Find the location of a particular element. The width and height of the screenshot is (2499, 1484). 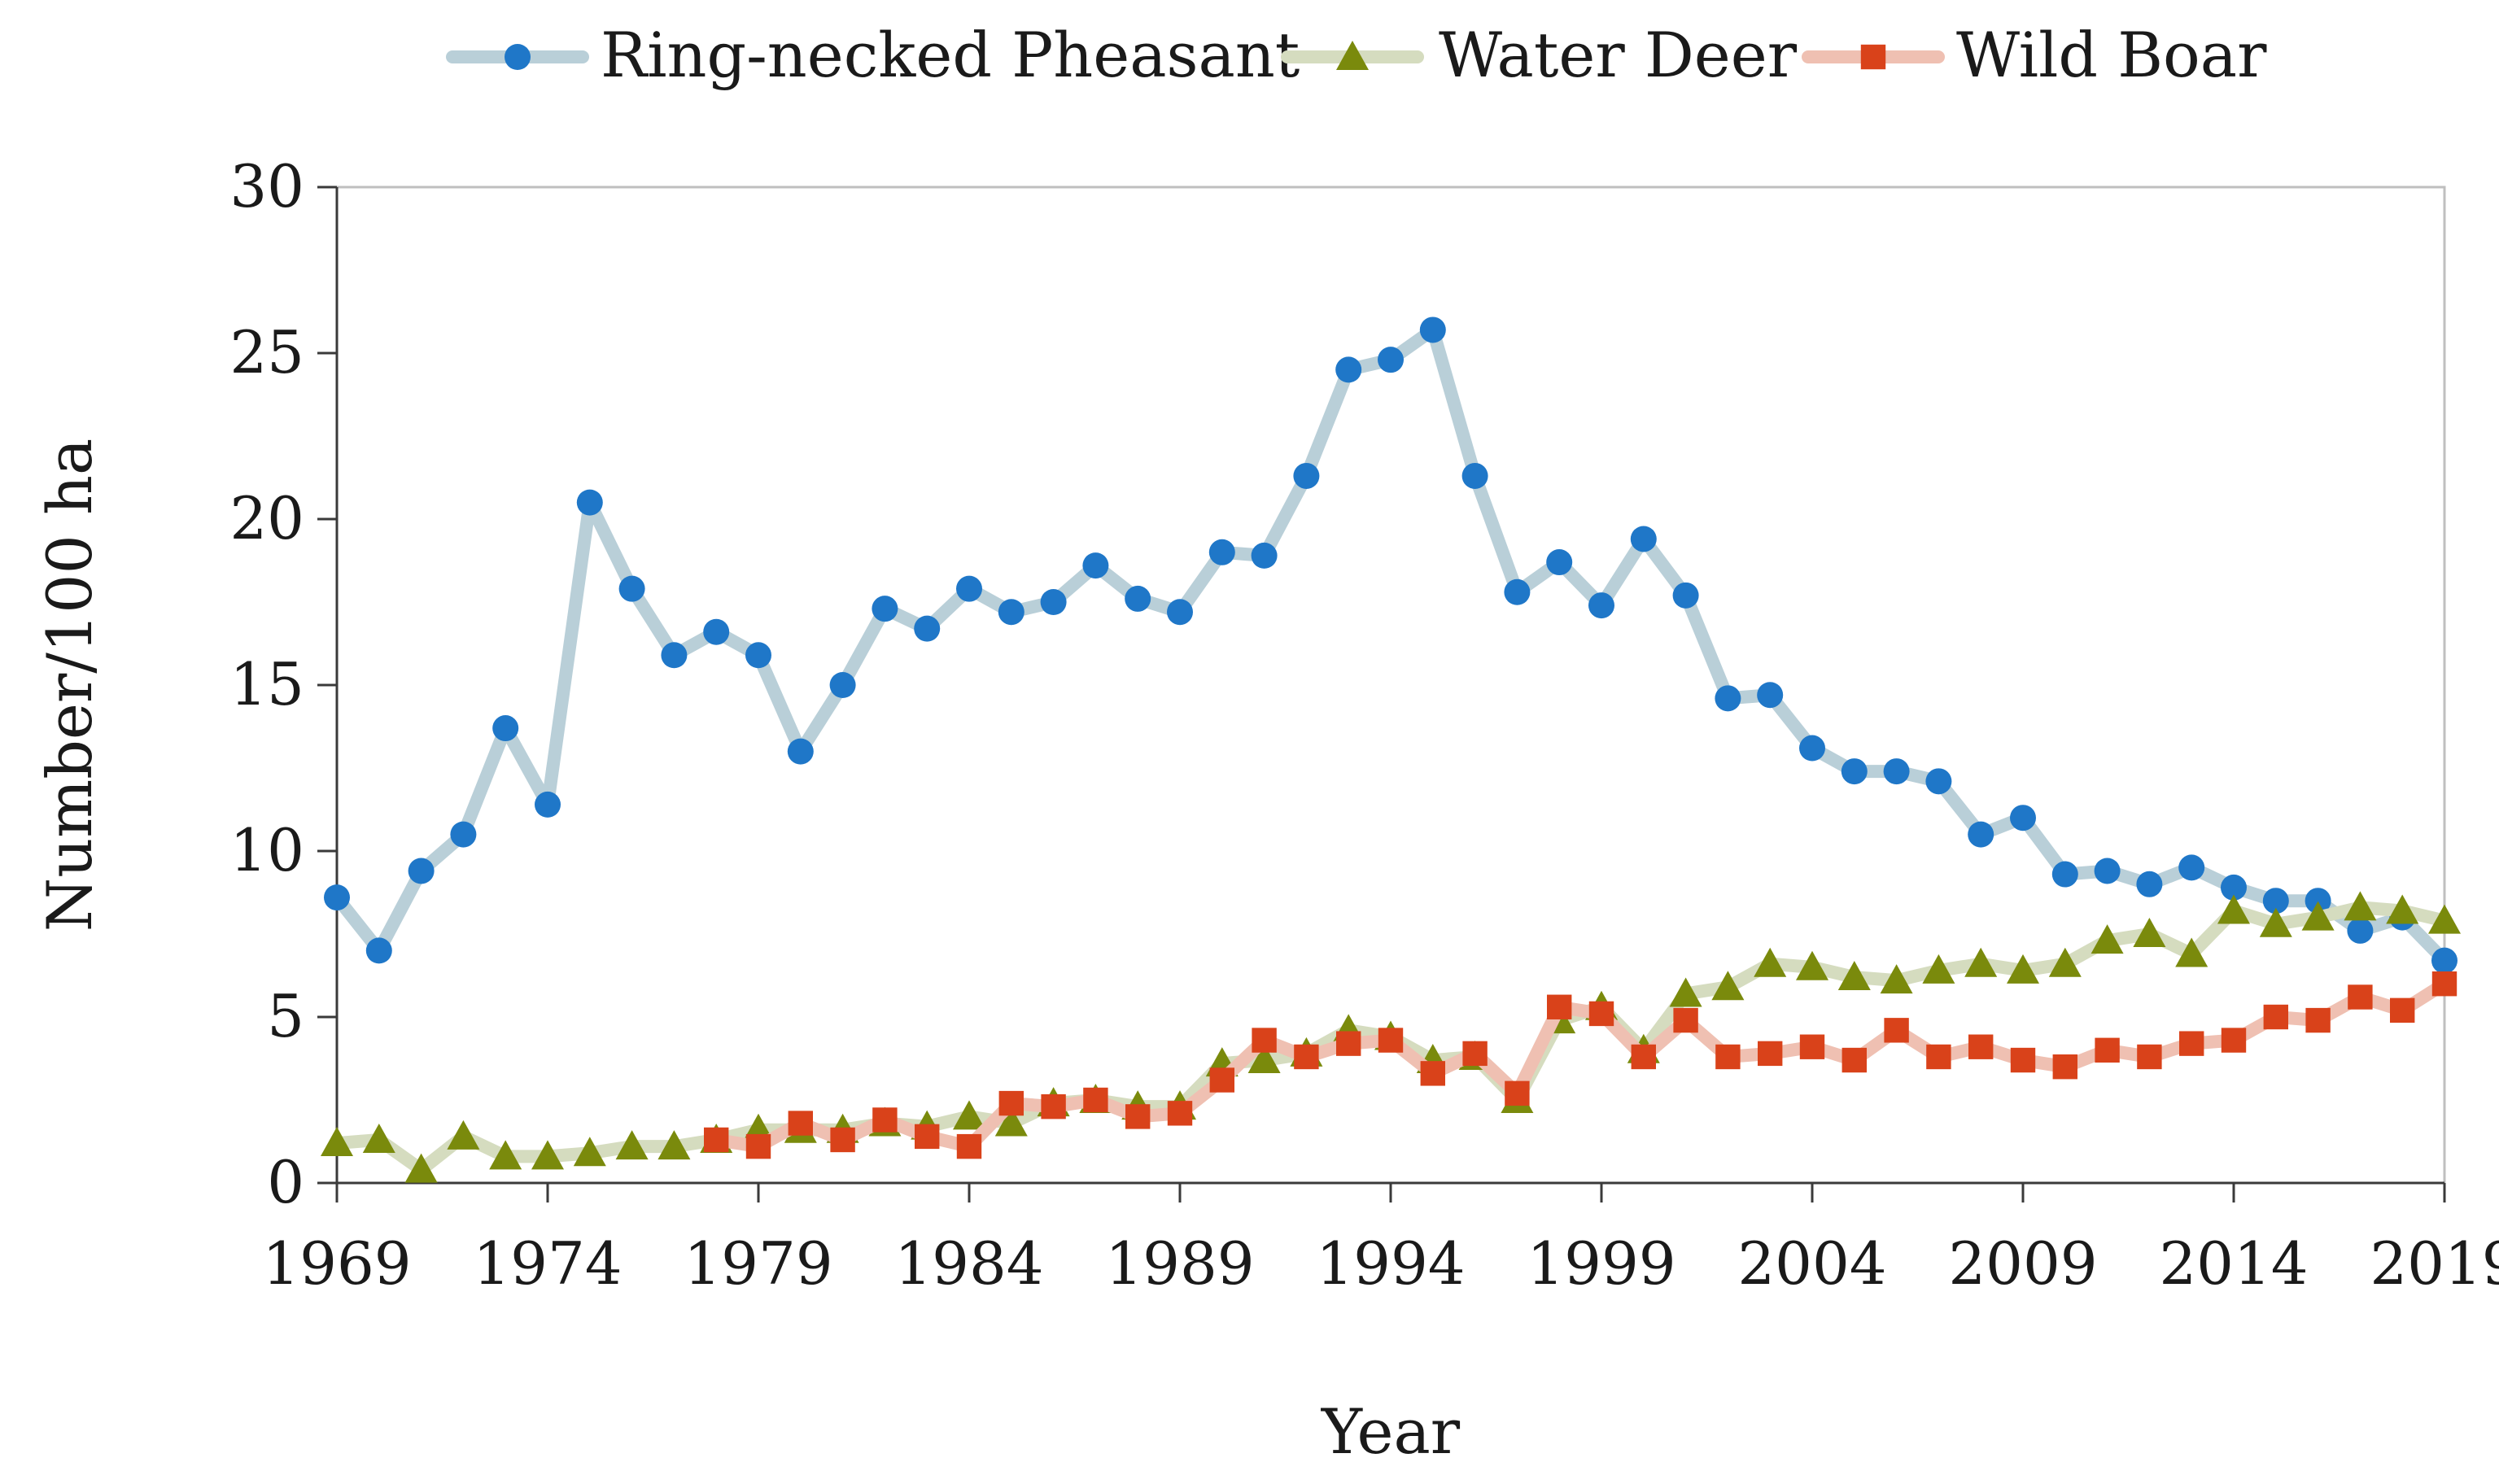

y-tick-label: 5 is located at coordinates (285, 1016).